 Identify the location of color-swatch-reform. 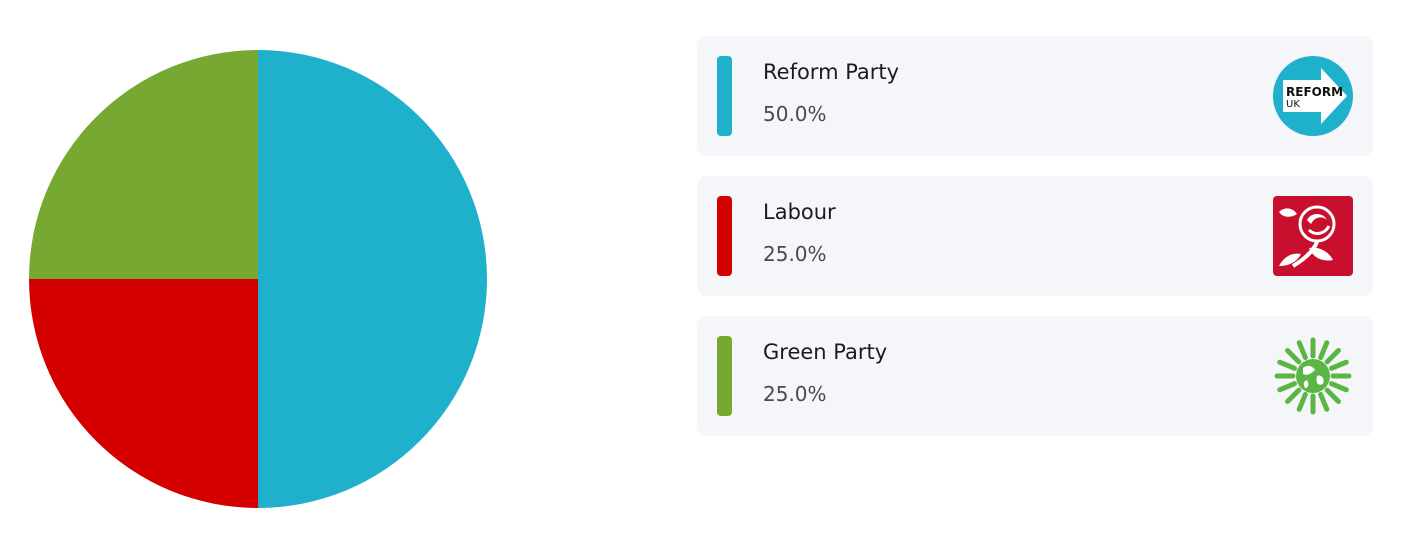
(724, 96).